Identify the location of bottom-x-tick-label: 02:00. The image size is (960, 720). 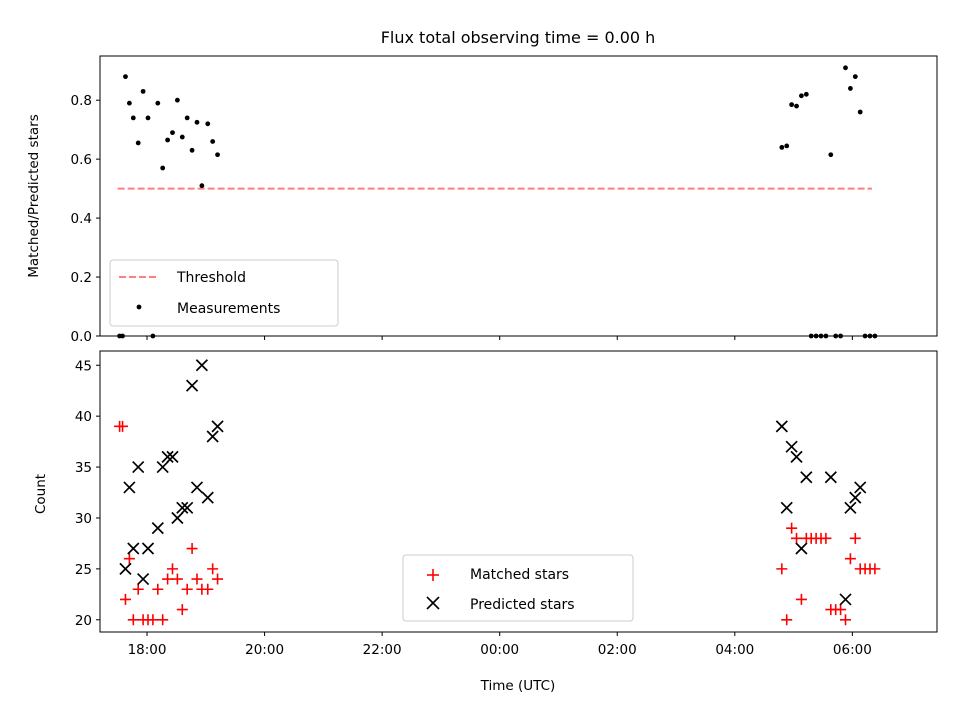
(617, 650).